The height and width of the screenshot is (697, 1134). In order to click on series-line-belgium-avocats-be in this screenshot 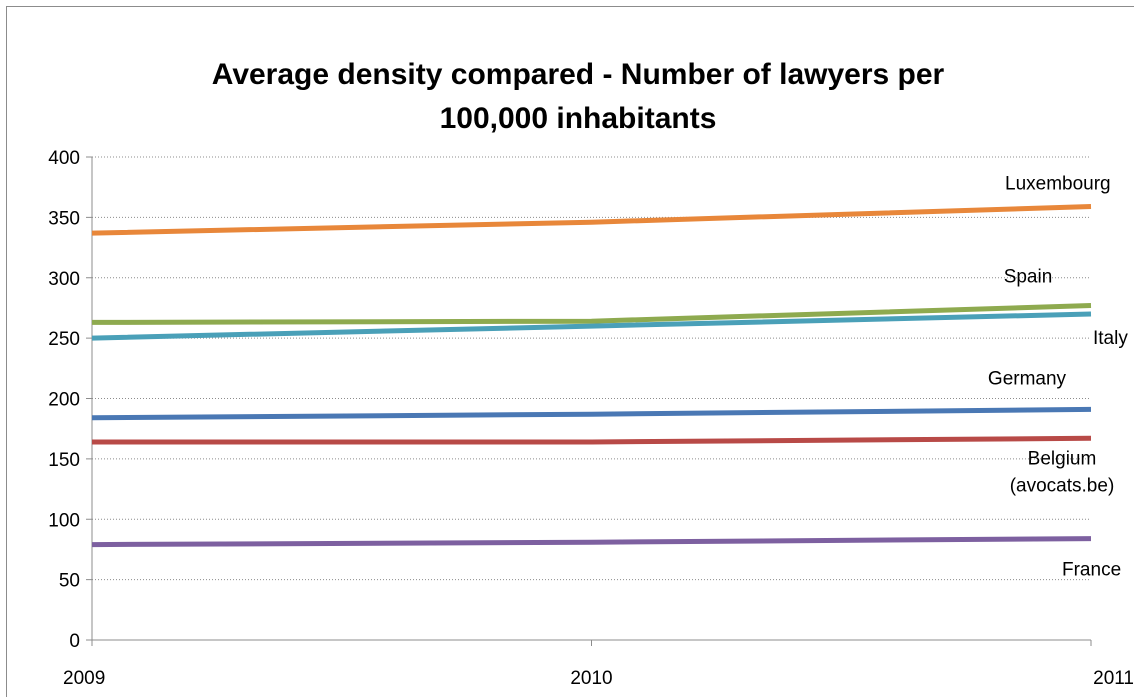, I will do `click(592, 440)`.